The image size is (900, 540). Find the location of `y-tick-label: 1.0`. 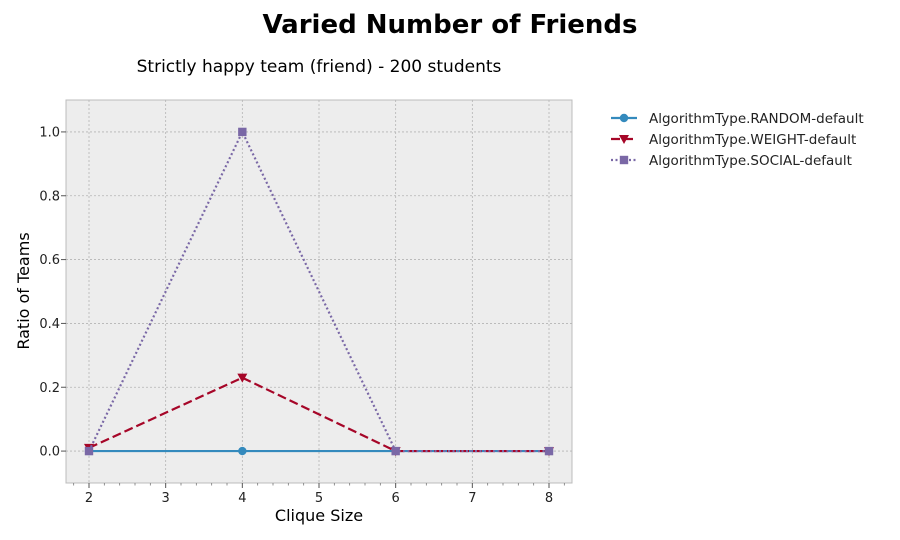

y-tick-label: 1.0 is located at coordinates (49, 132).